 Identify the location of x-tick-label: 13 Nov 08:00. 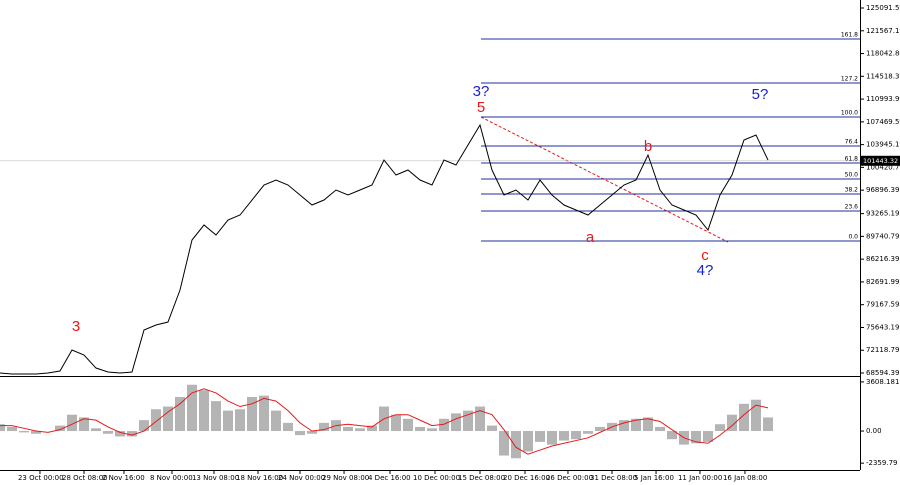
(215, 478).